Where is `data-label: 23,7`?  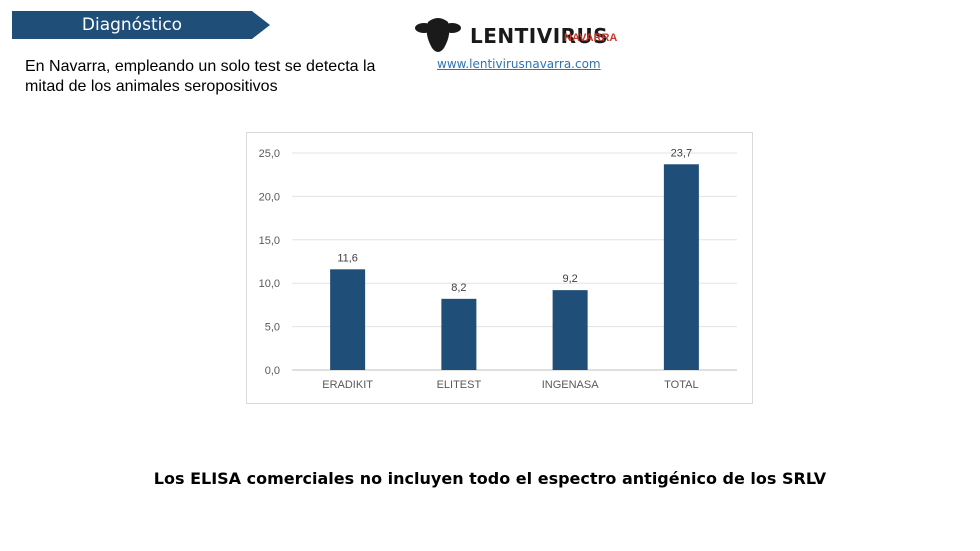
data-label: 23,7 is located at coordinates (681, 153).